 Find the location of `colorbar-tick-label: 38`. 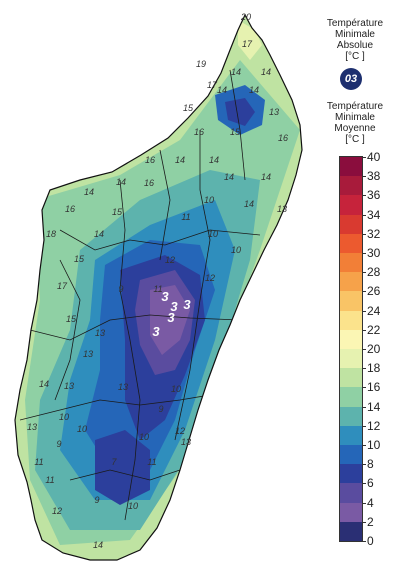

colorbar-tick-label: 38 is located at coordinates (374, 176).